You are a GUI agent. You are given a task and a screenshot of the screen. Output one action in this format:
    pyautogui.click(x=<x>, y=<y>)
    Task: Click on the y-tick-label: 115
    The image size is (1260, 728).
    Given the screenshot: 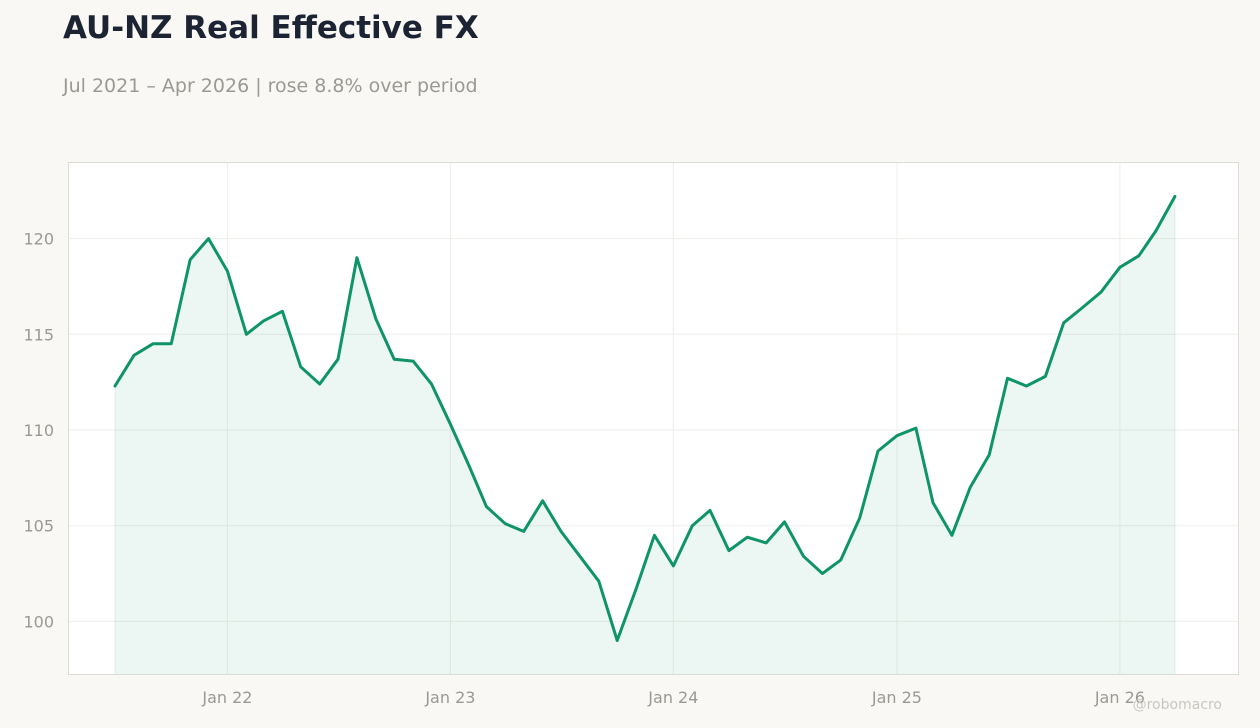 What is the action you would take?
    pyautogui.click(x=38, y=334)
    